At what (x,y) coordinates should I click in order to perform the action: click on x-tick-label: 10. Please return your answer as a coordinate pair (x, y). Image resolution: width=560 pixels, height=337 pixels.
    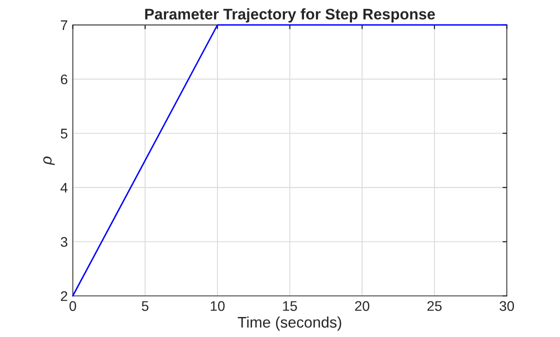
    Looking at the image, I should click on (217, 306).